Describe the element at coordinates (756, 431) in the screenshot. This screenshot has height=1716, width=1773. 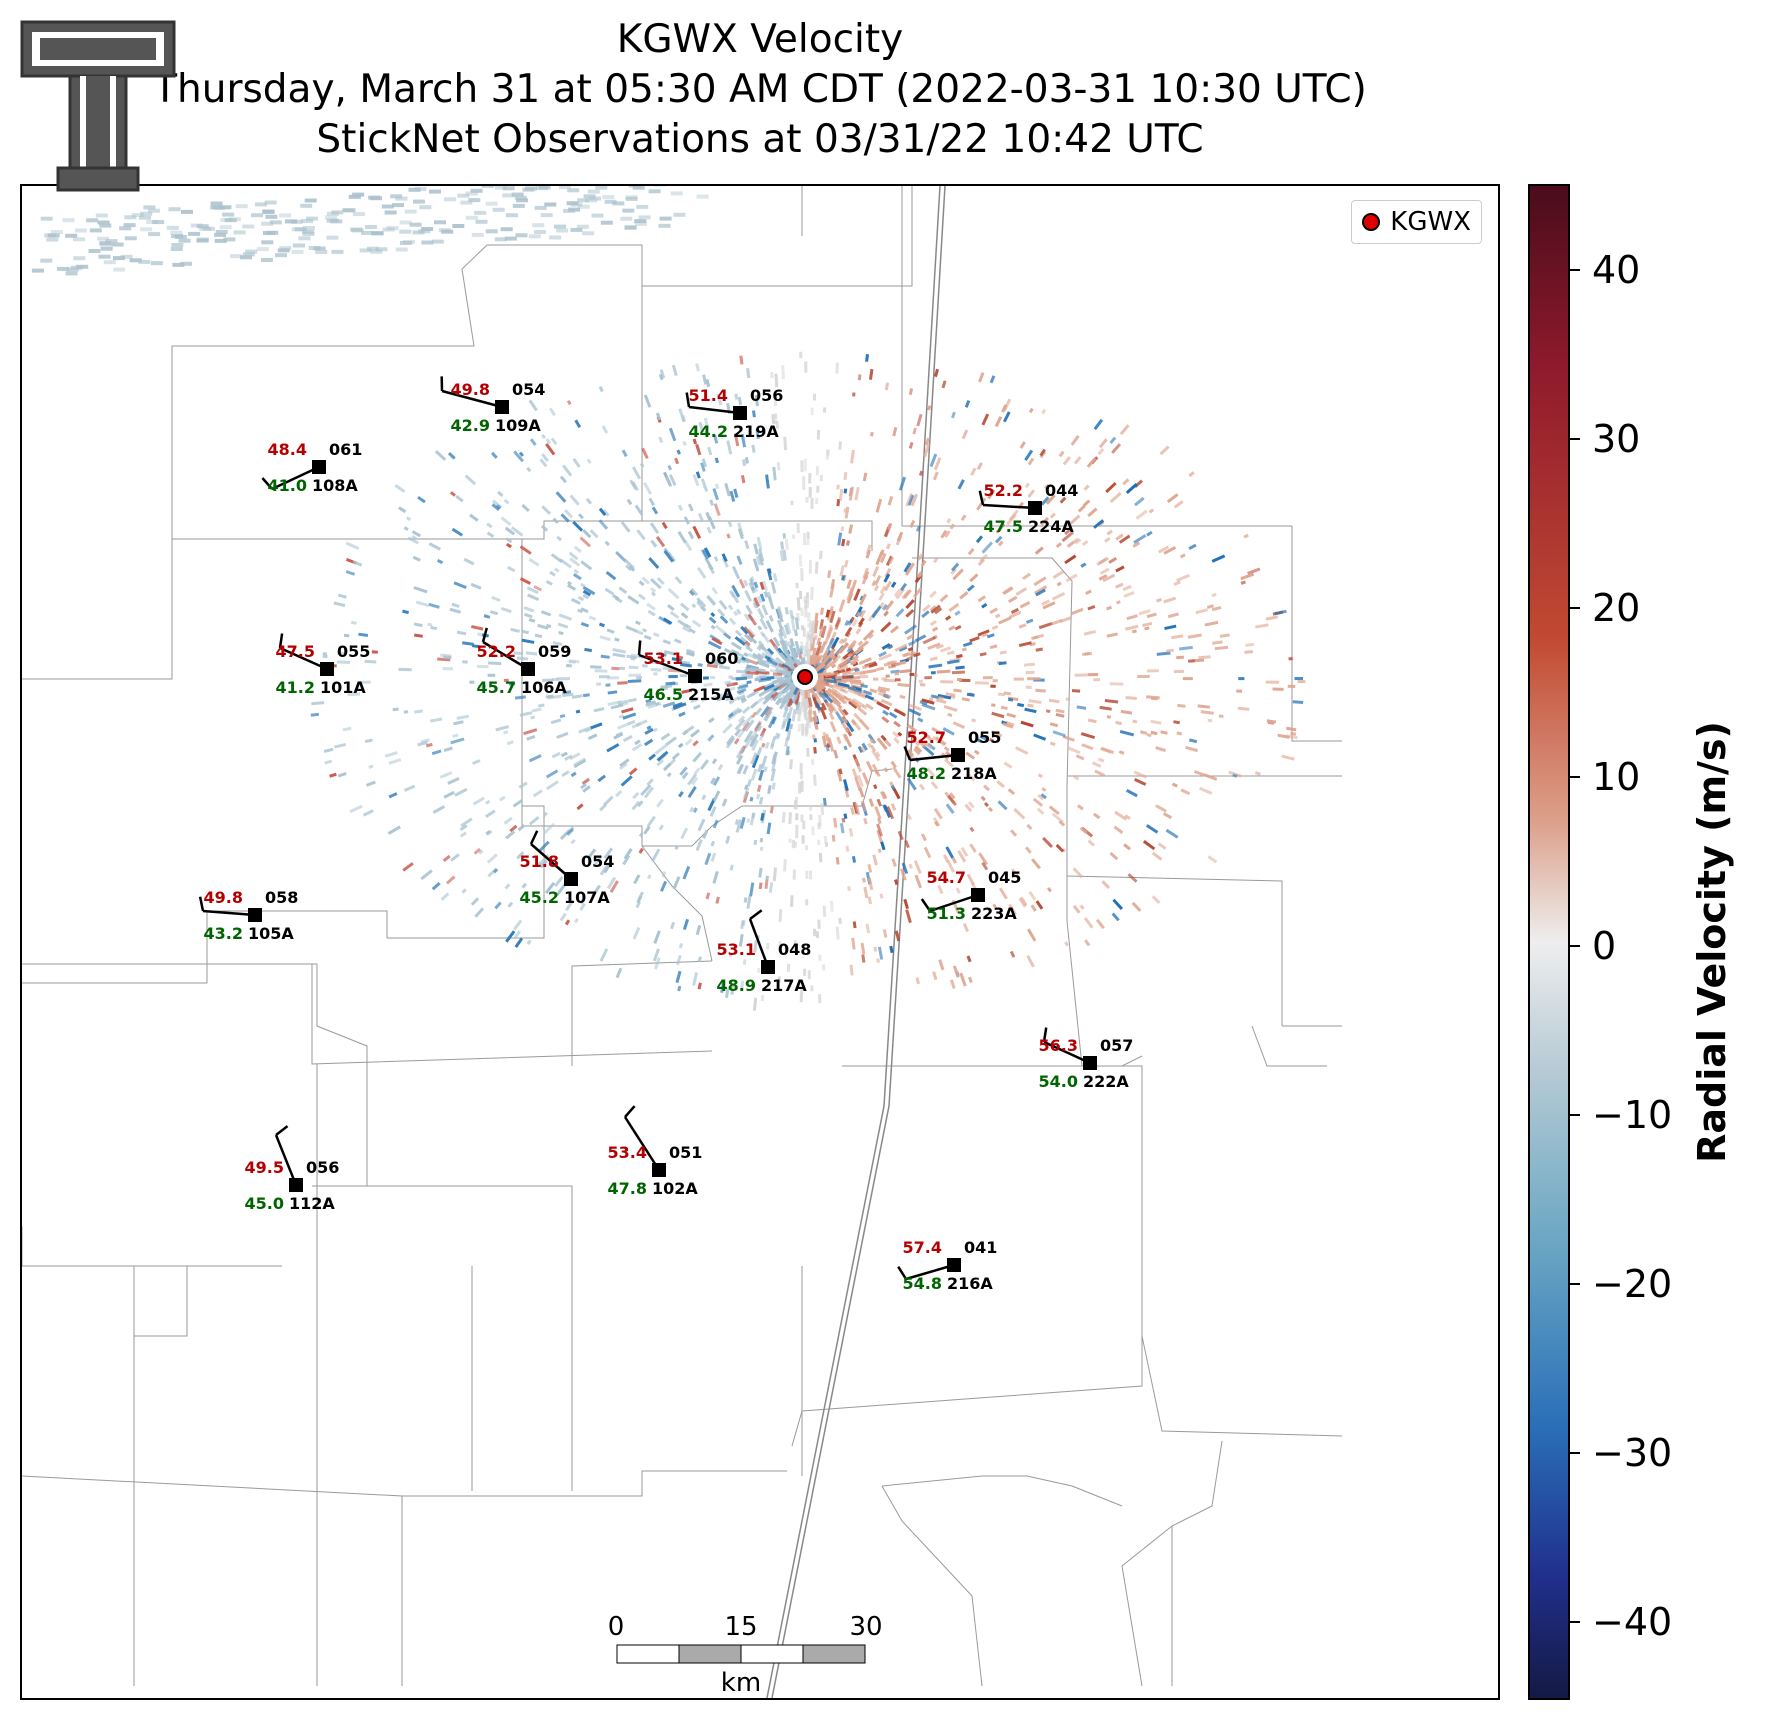
I see `station-id: 219A` at that location.